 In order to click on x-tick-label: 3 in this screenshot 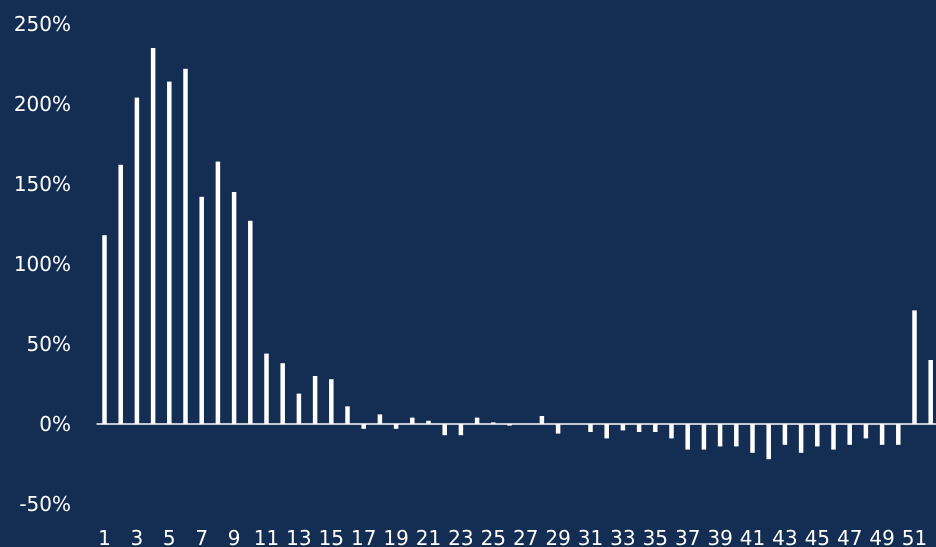, I will do `click(137, 536)`.